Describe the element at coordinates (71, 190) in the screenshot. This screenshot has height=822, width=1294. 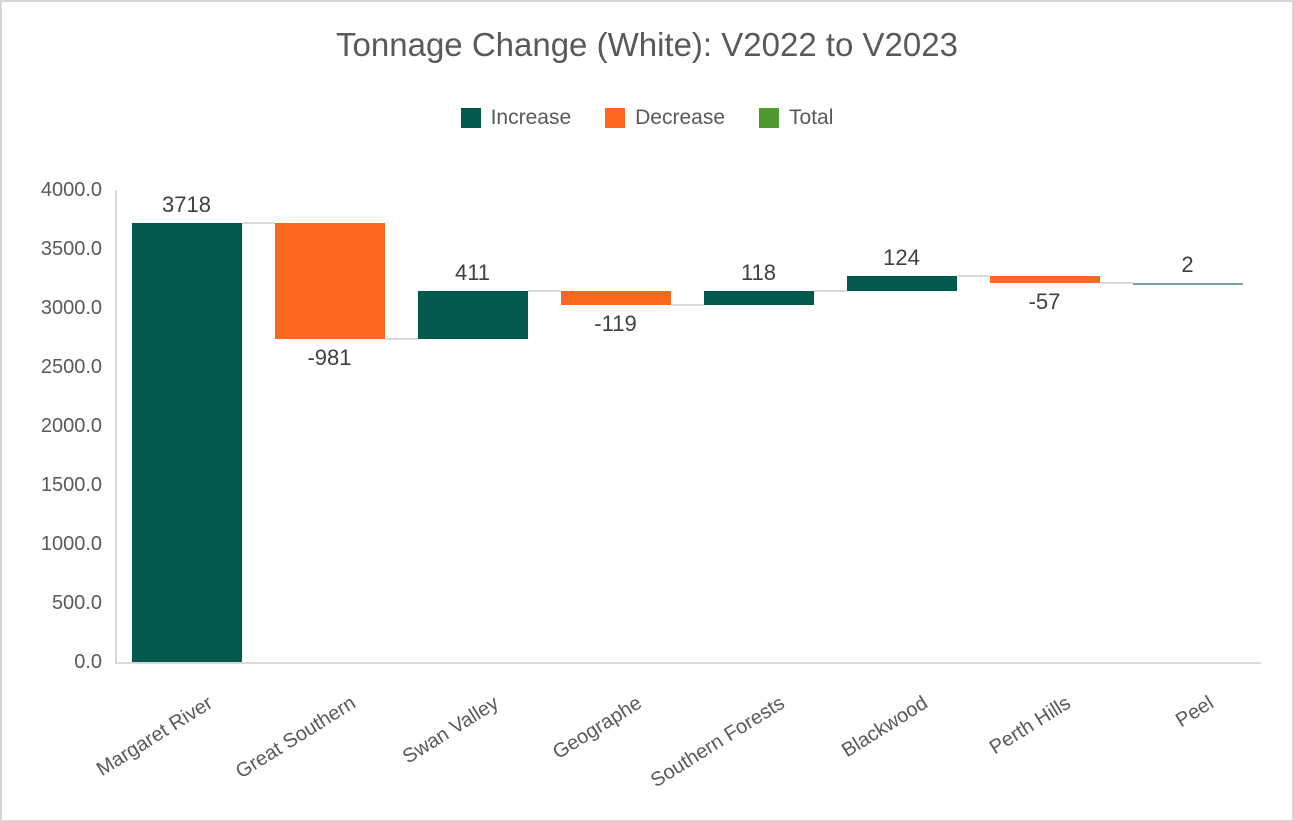
I see `y-axis-tick-label: 4000.0` at that location.